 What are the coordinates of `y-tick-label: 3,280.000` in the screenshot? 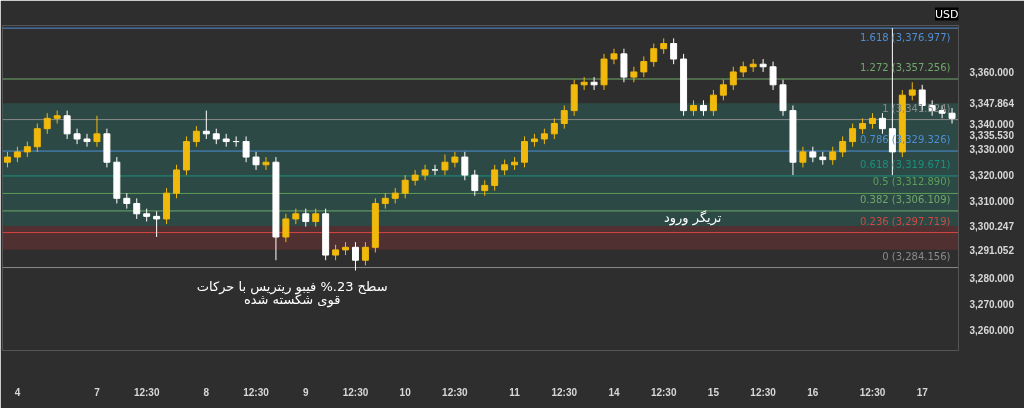 It's located at (992, 279).